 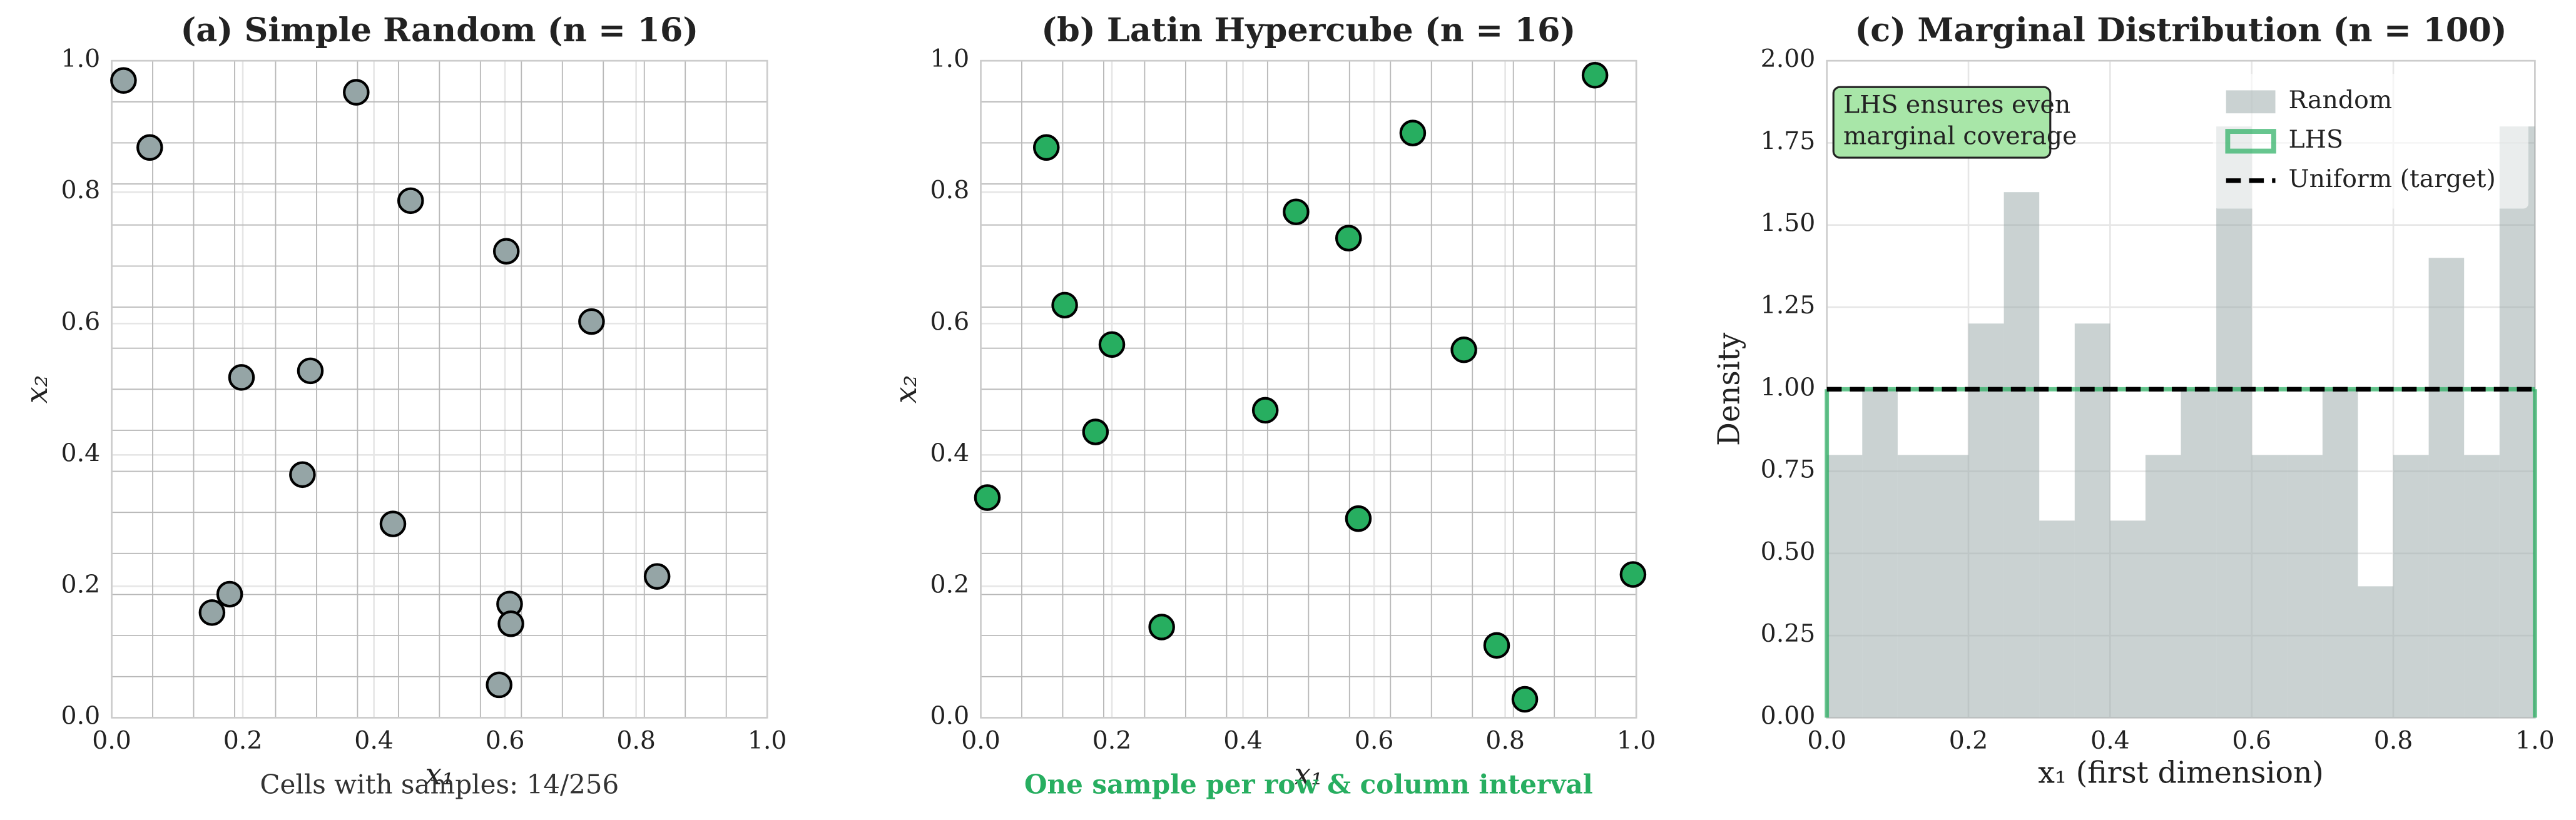 What do you see at coordinates (2392, 179) in the screenshot?
I see `legend-label: Uniform (target)` at bounding box center [2392, 179].